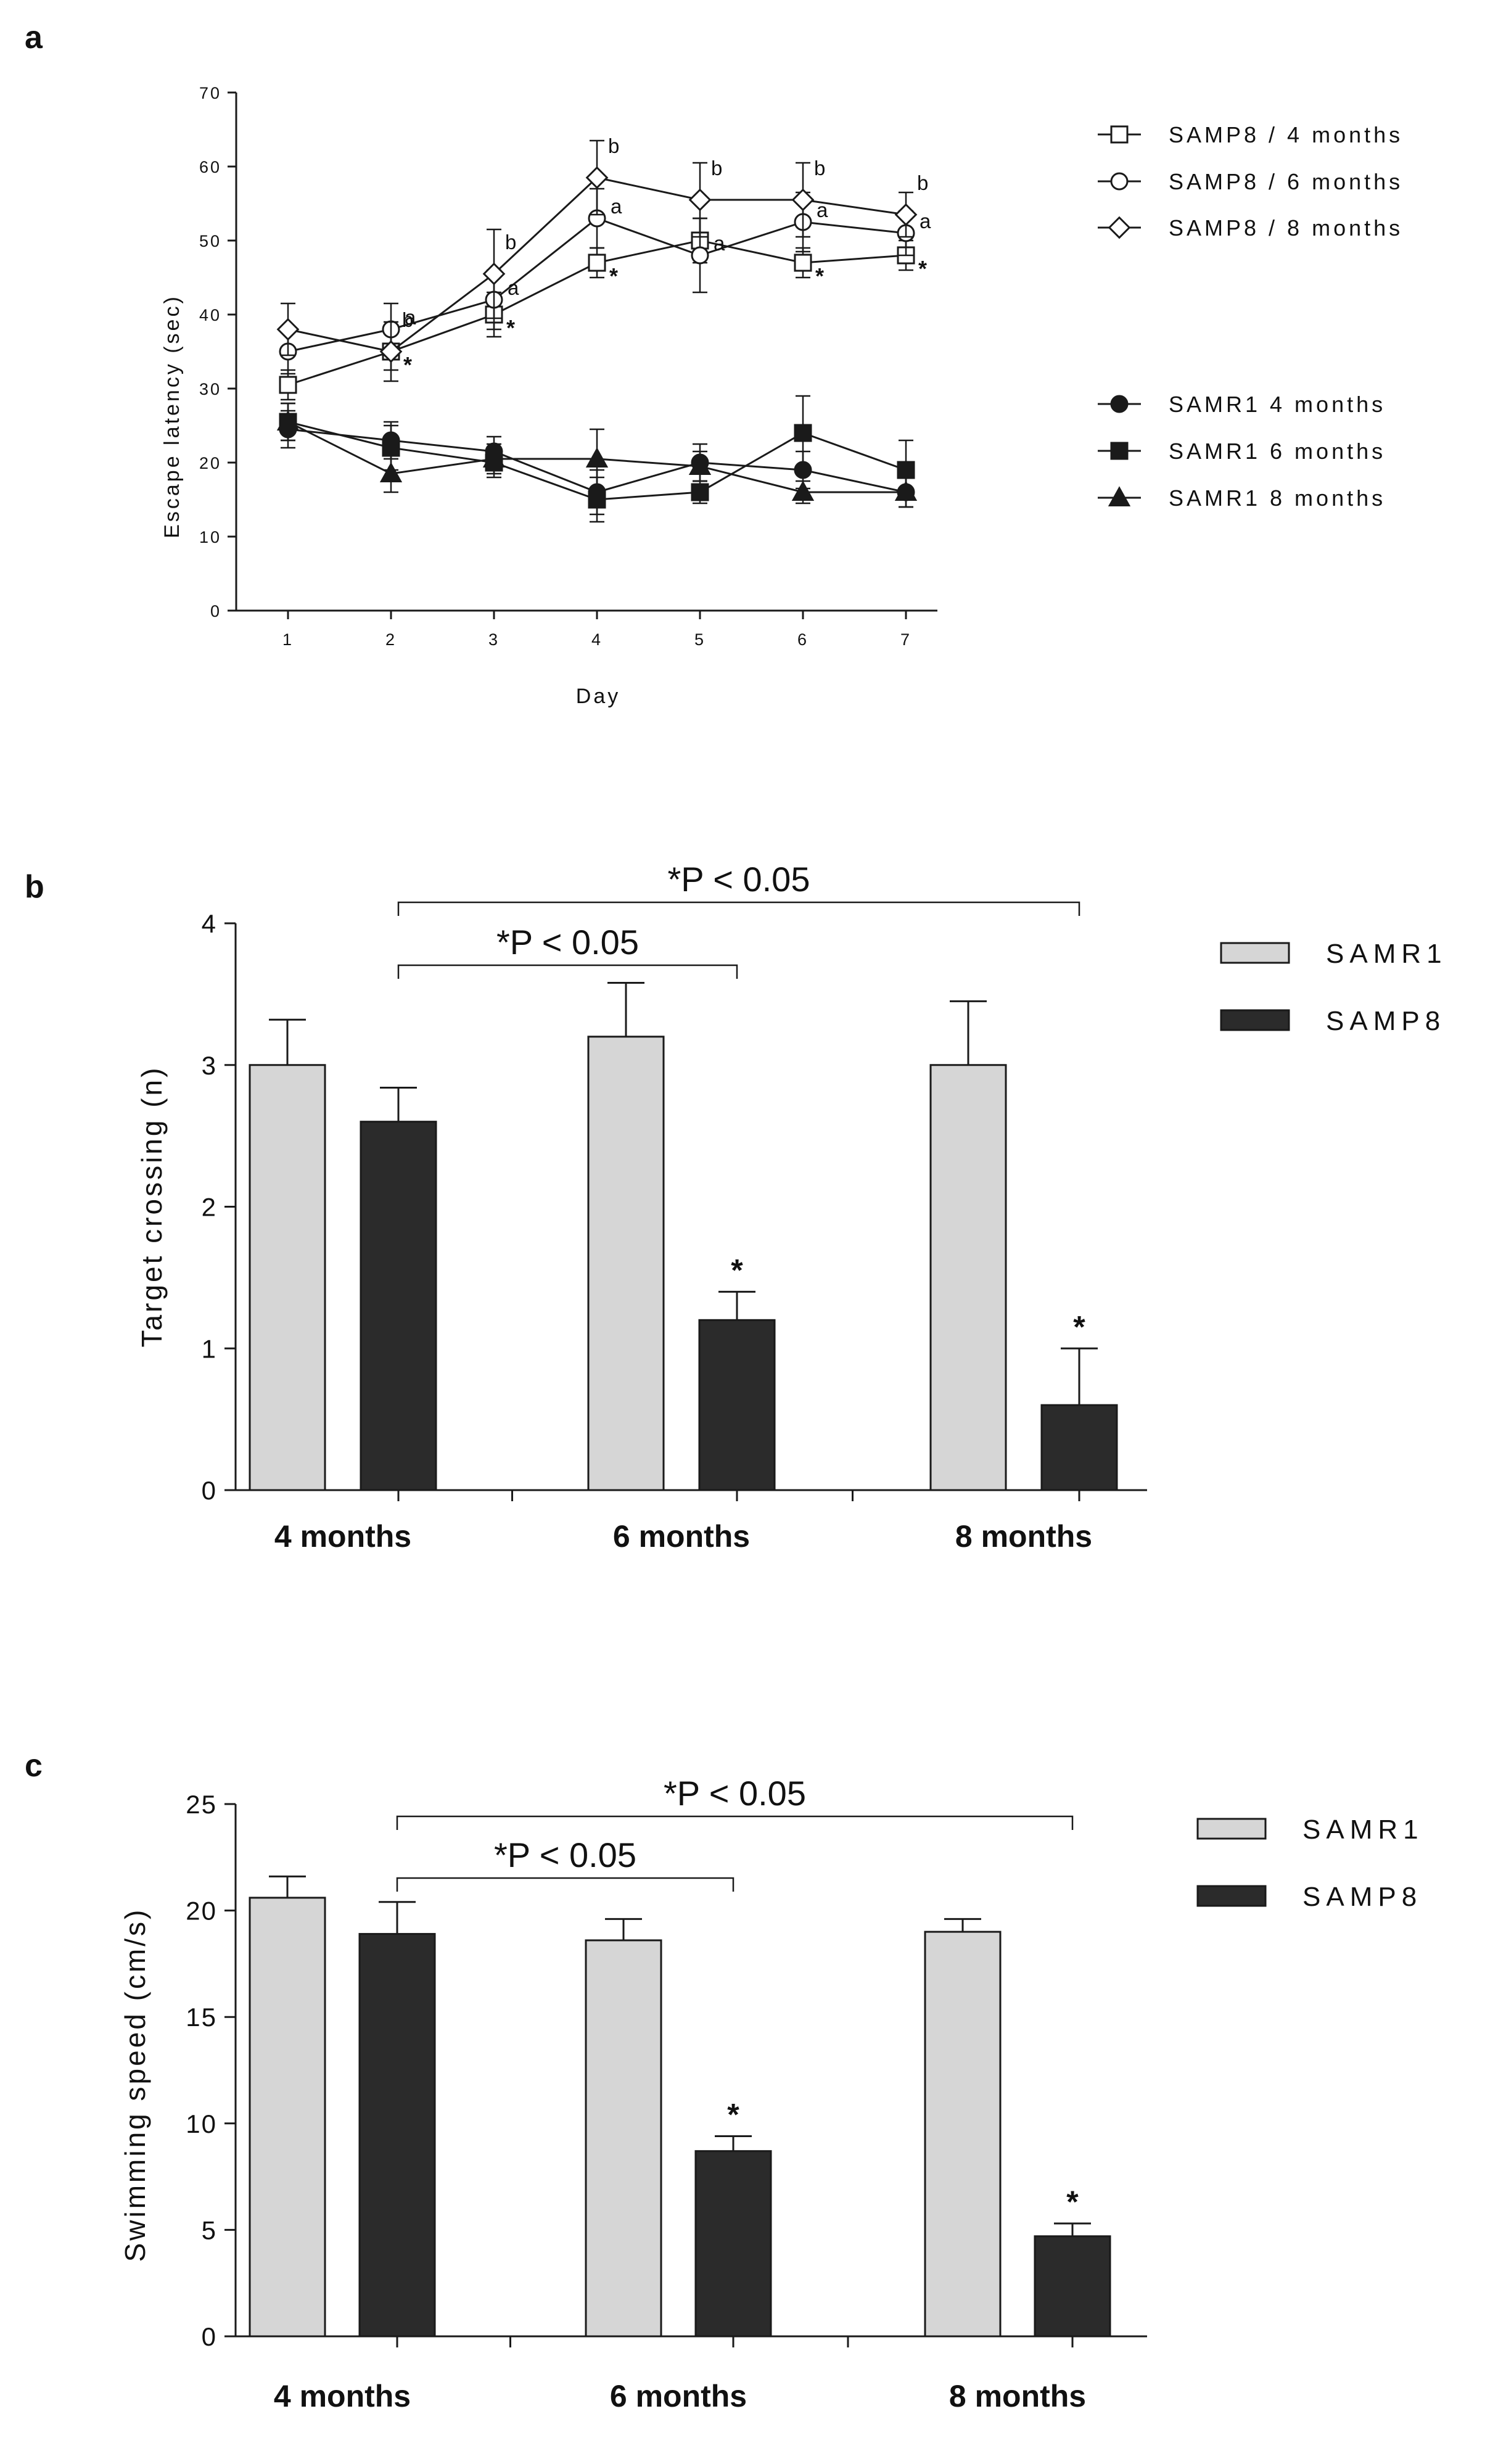 The height and width of the screenshot is (2464, 1506). What do you see at coordinates (738, 908) in the screenshot?
I see `panel-b-bracket-line` at bounding box center [738, 908].